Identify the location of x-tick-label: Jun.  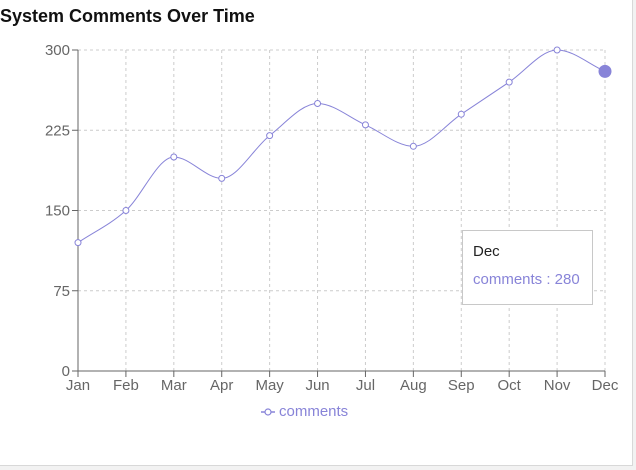
(317, 385).